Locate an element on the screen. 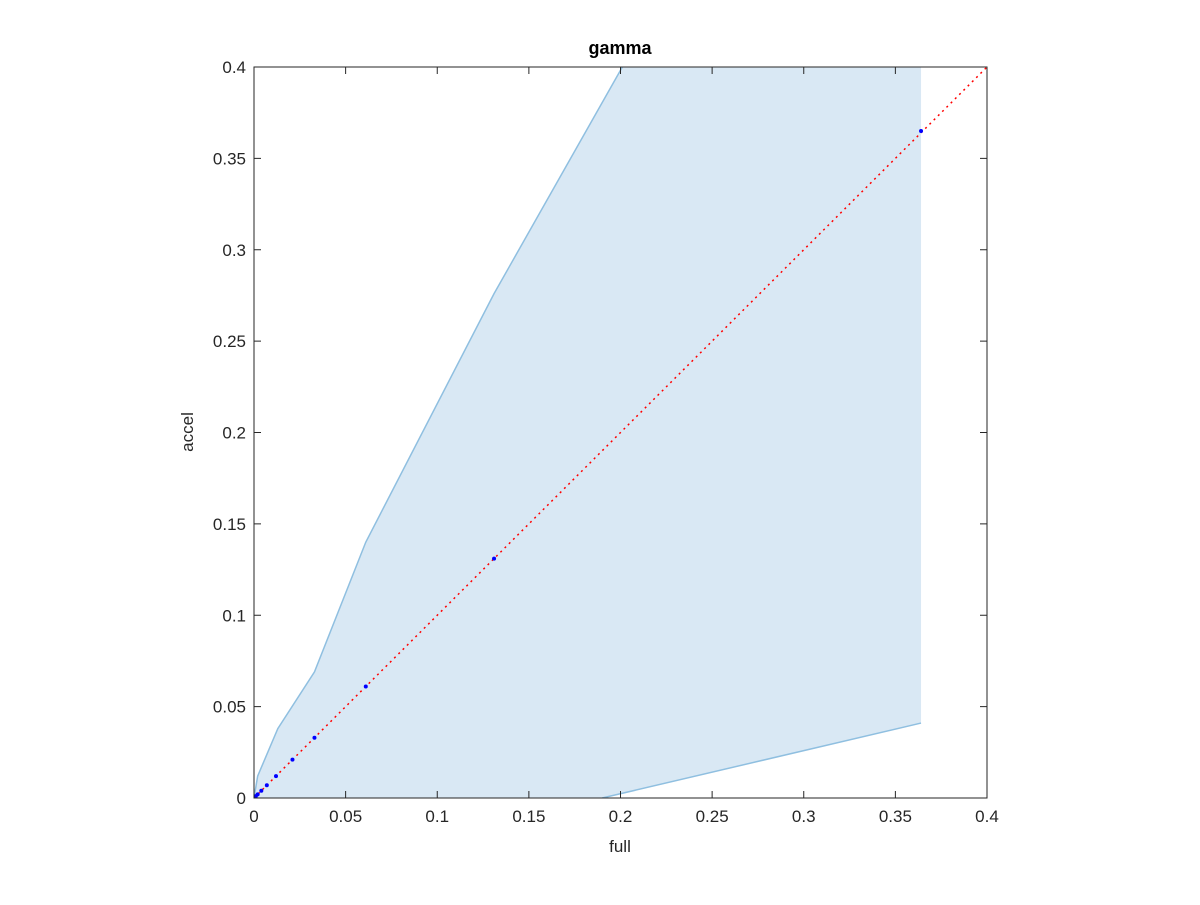  x-tick-label: 0.15 is located at coordinates (528, 816).